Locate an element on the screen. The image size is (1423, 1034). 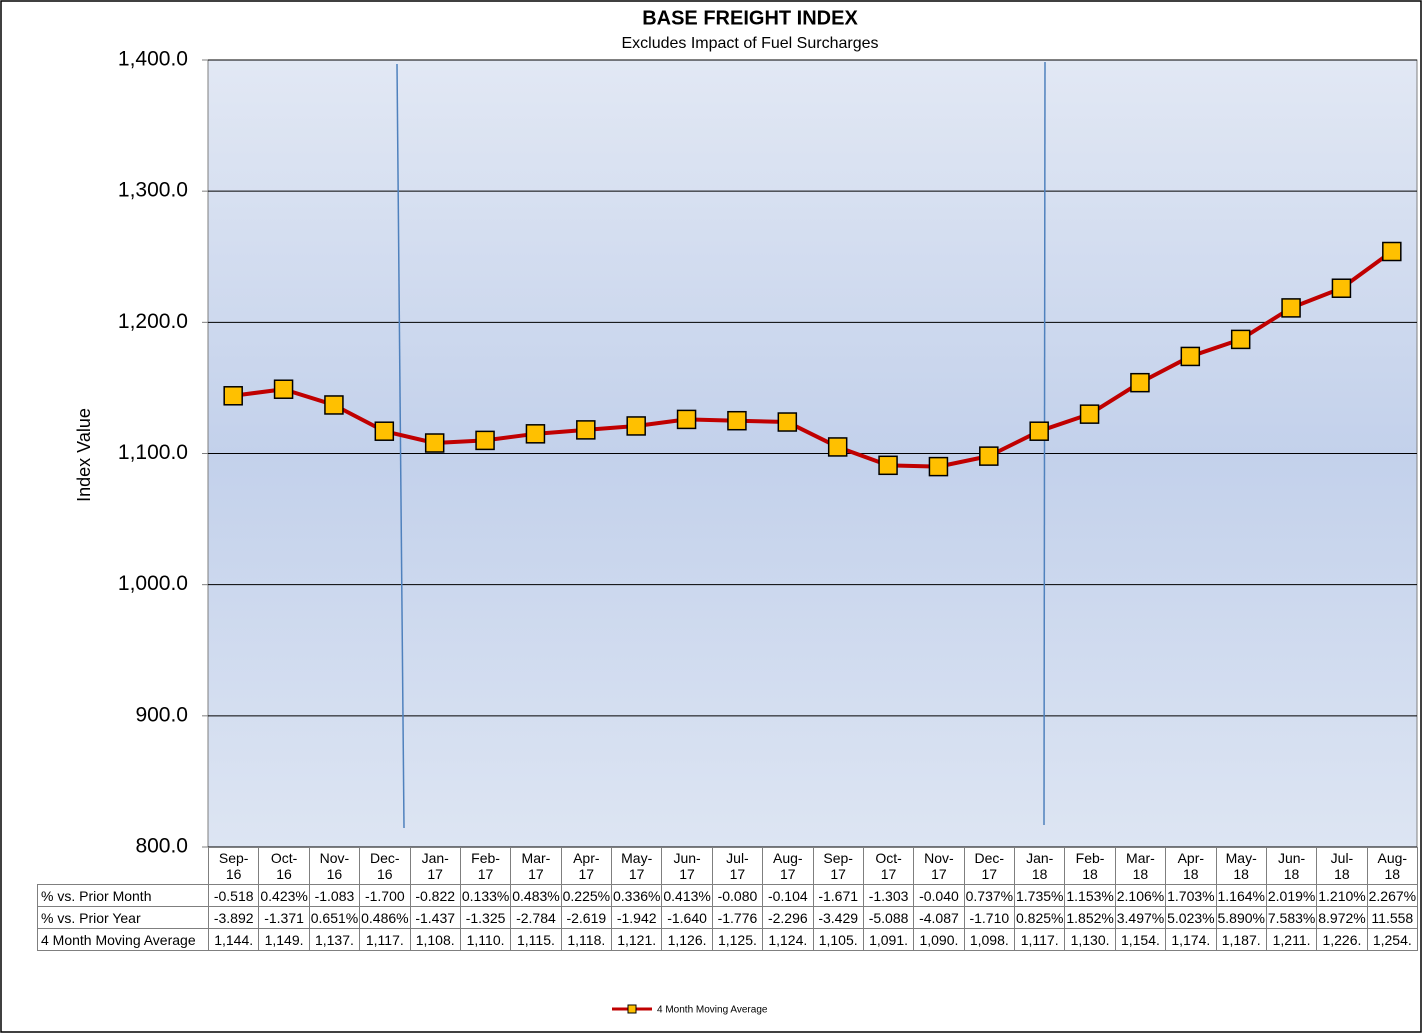
chart-subtitle: Excludes Impact of Fuel Surcharges is located at coordinates (749, 43).